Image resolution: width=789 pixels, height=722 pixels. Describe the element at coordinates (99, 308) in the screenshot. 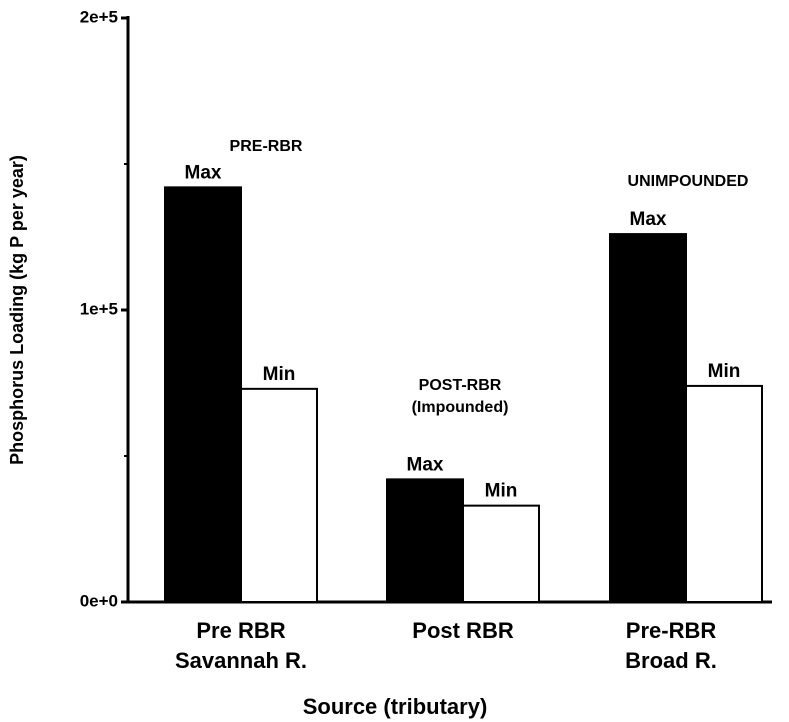

I see `y-tick-label: 1e+5` at that location.